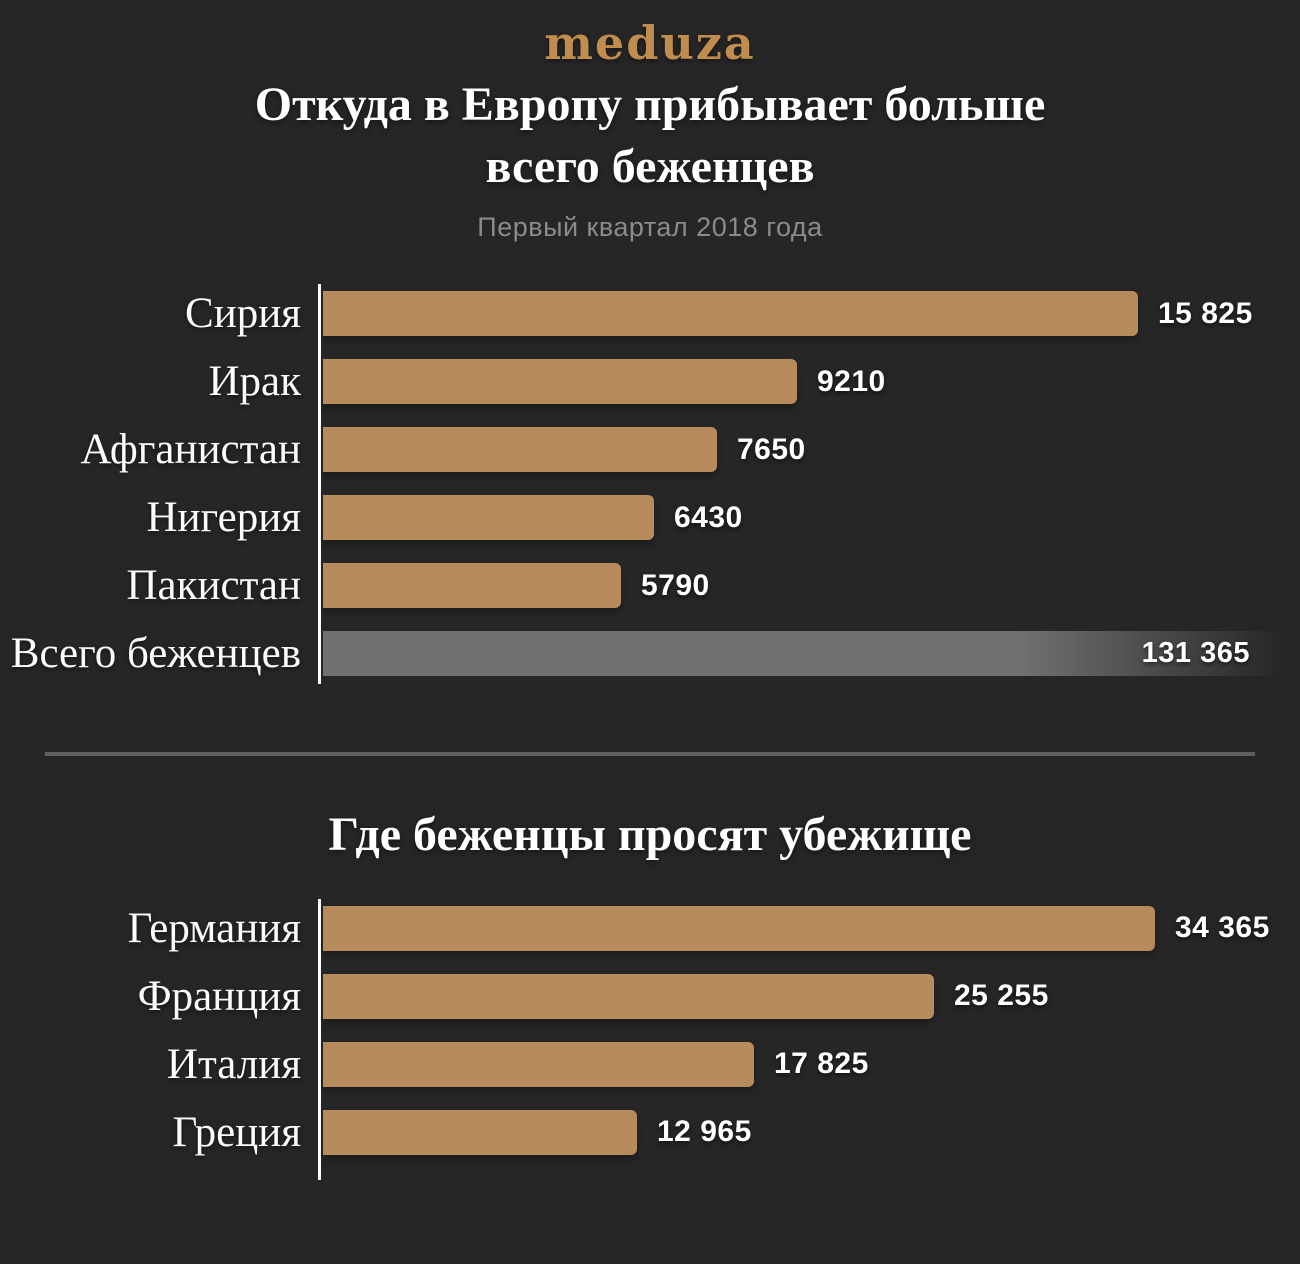 The width and height of the screenshot is (1300, 1264). Describe the element at coordinates (675, 585) in the screenshot. I see `bar-value: 5790` at that location.